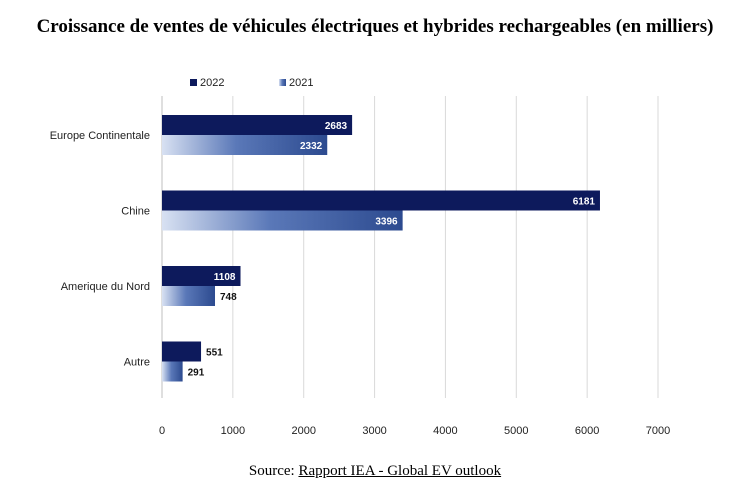 The width and height of the screenshot is (750, 504). I want to click on data-label-2021: 291, so click(196, 373).